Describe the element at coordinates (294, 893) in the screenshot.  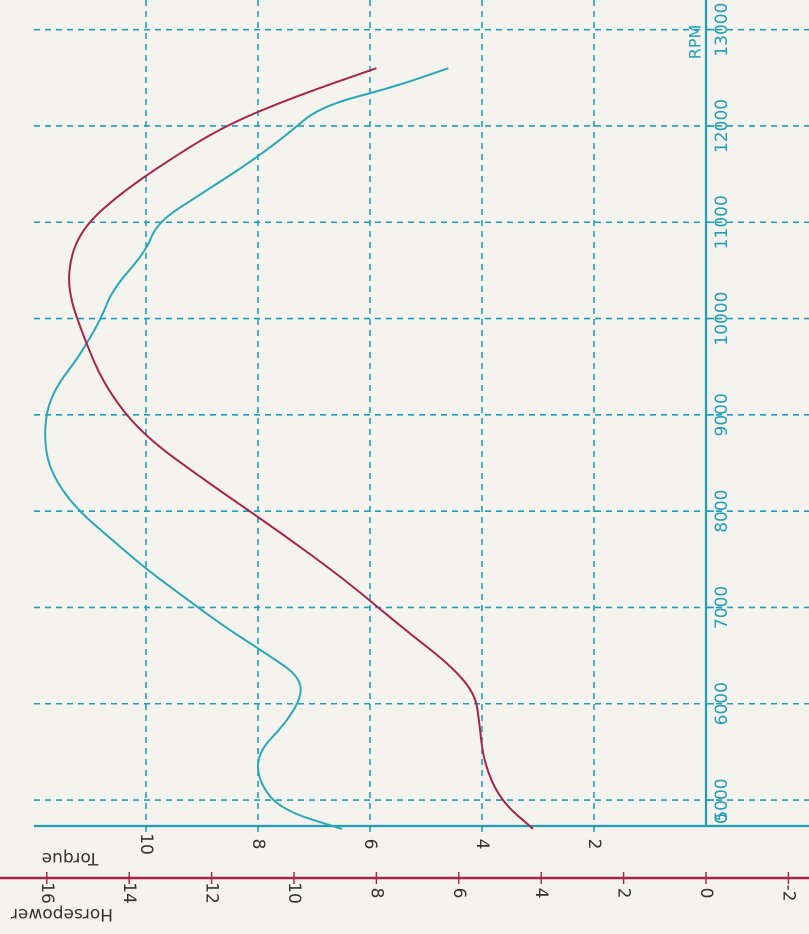
I see `horsepower-tick-label: 10` at that location.